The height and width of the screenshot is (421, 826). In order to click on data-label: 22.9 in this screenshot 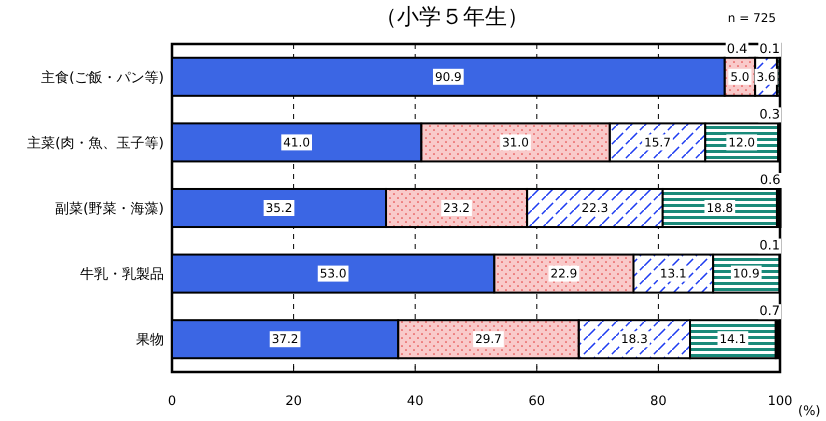, I will do `click(564, 273)`.